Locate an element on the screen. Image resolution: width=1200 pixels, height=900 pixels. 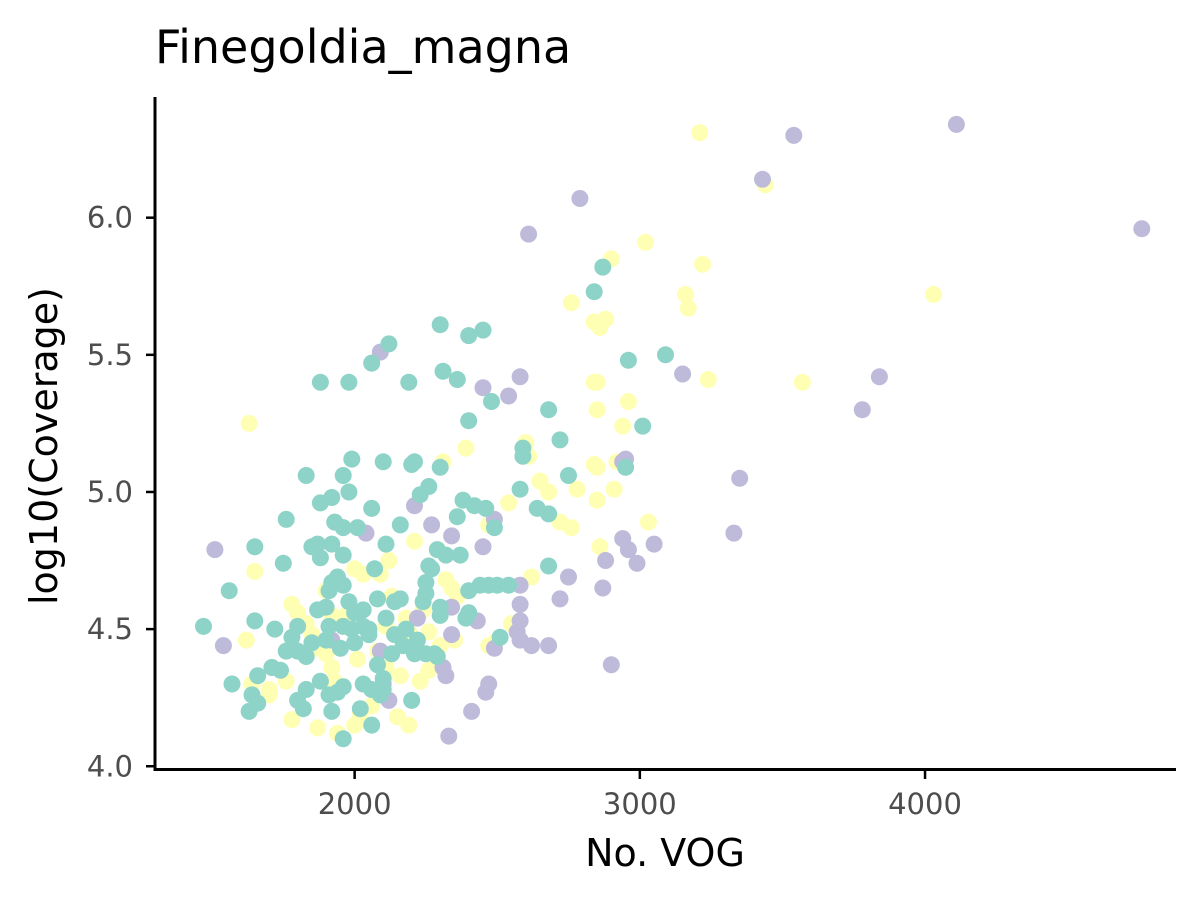
x-tick-label: 4000 is located at coordinates (925, 804).